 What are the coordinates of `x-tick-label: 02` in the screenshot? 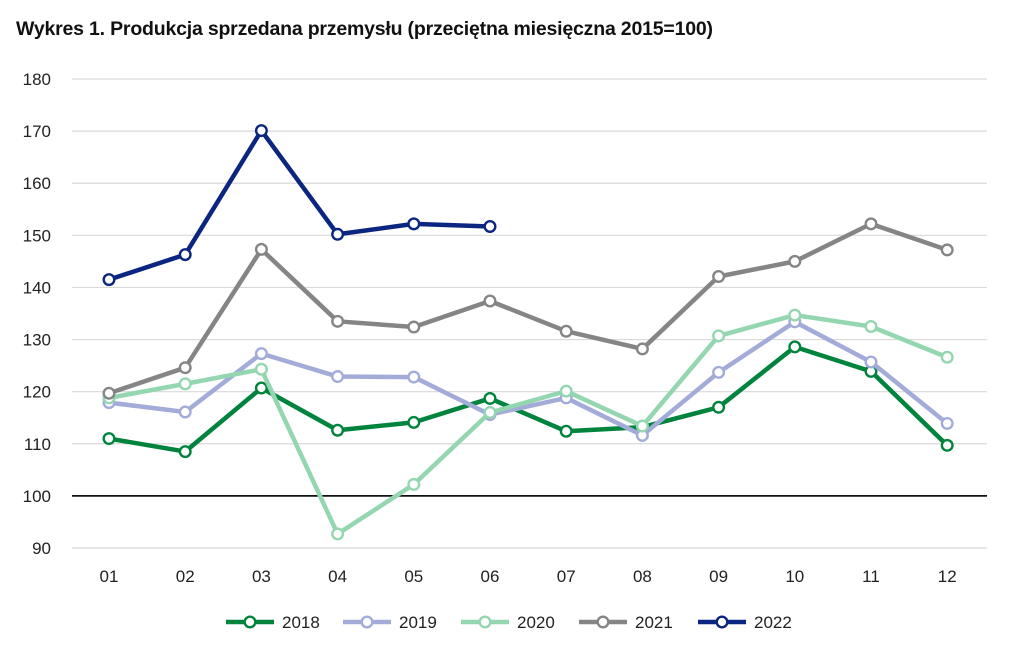 It's located at (185, 576).